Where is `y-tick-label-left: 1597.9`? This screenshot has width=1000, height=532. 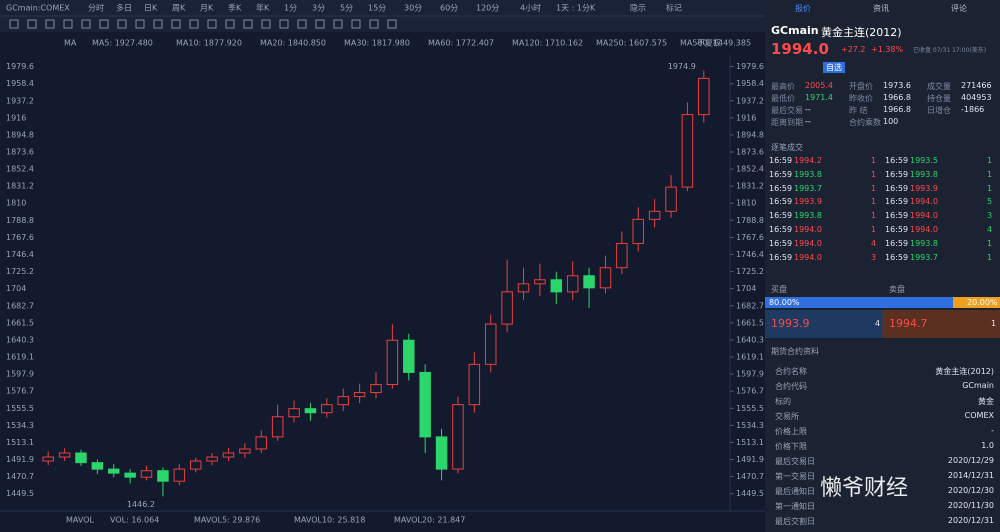
y-tick-label-left: 1597.9 is located at coordinates (20, 374).